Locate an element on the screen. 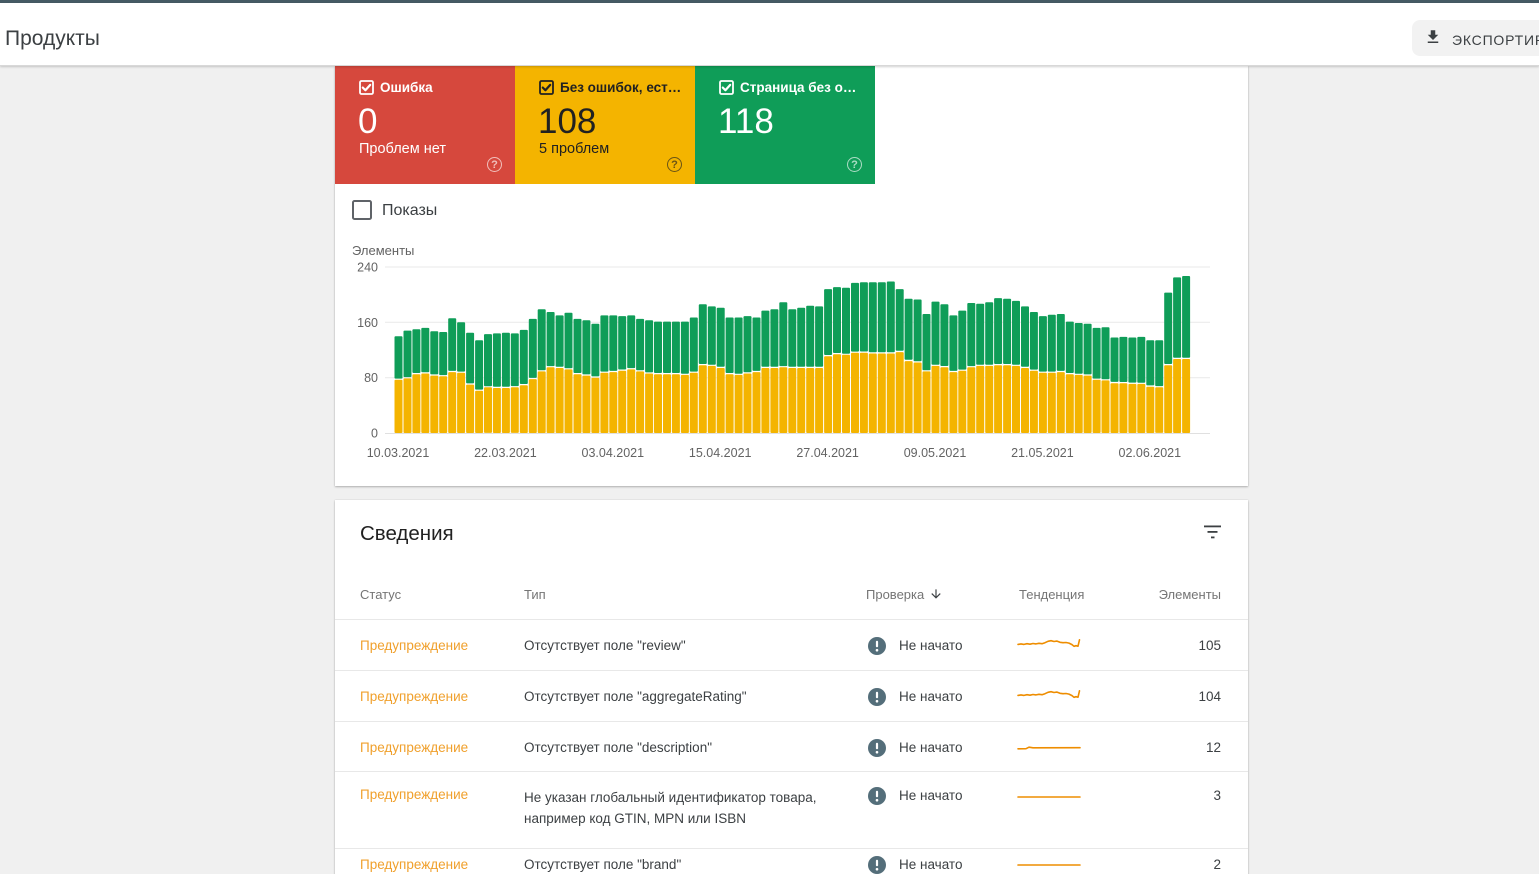 This screenshot has height=874, width=1539. svg-text: 09.05.2021 is located at coordinates (935, 453).